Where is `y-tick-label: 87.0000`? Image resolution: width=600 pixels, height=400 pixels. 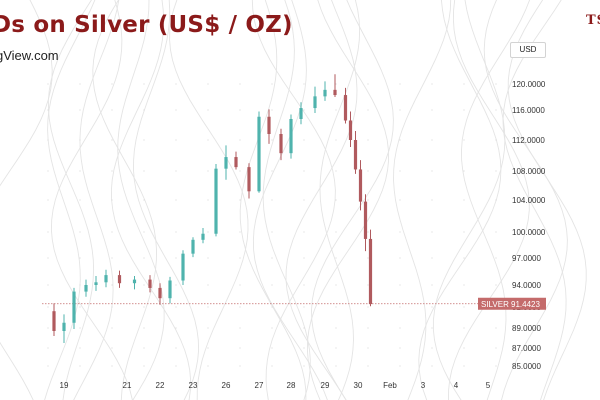
y-tick-label: 87.0000 is located at coordinates (526, 348).